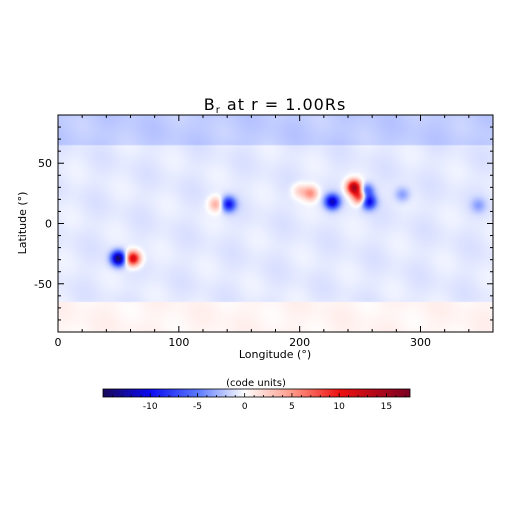 Image resolution: width=512 pixels, height=517 pixels. What do you see at coordinates (256, 393) in the screenshot?
I see `colorbar` at bounding box center [256, 393].